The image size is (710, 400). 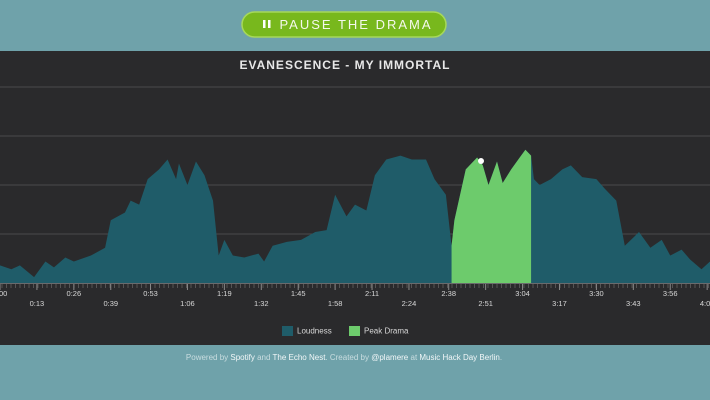 I want to click on legend-label: Loudness, so click(x=314, y=331).